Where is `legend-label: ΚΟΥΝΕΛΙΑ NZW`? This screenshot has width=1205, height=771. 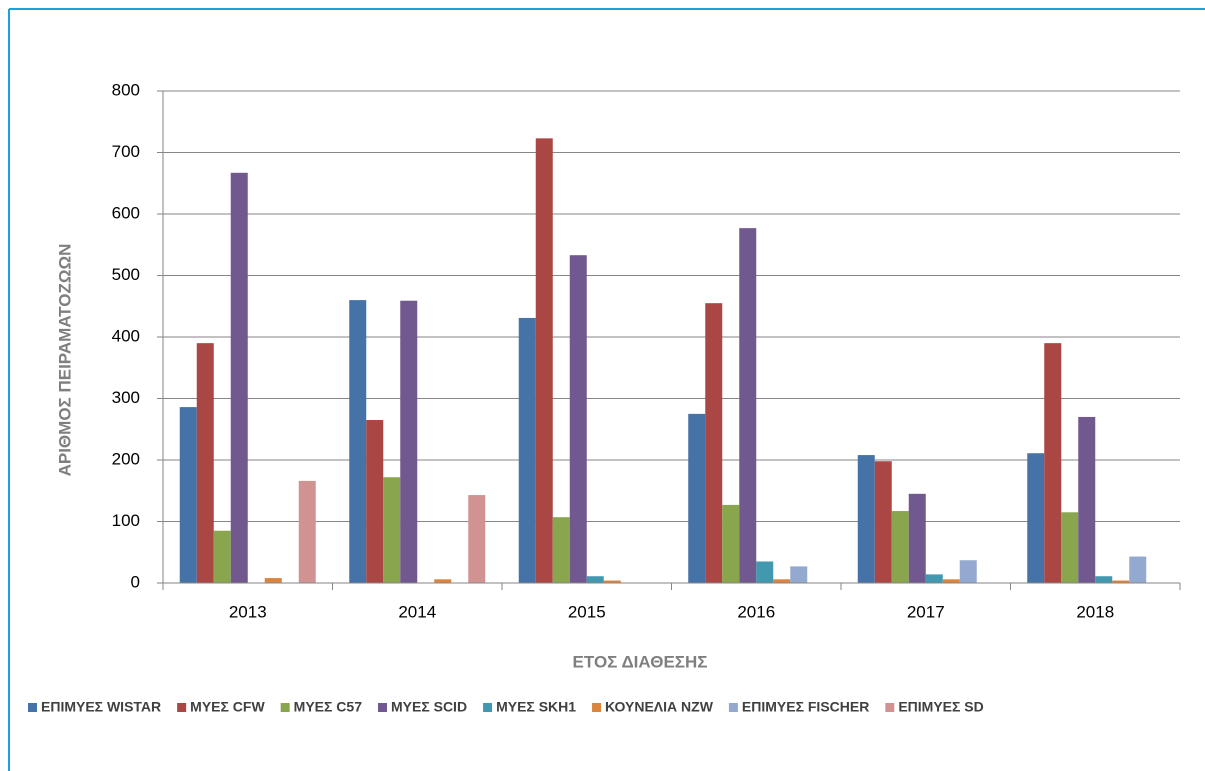
legend-label: ΚΟΥΝΕΛΙΑ NZW is located at coordinates (659, 707).